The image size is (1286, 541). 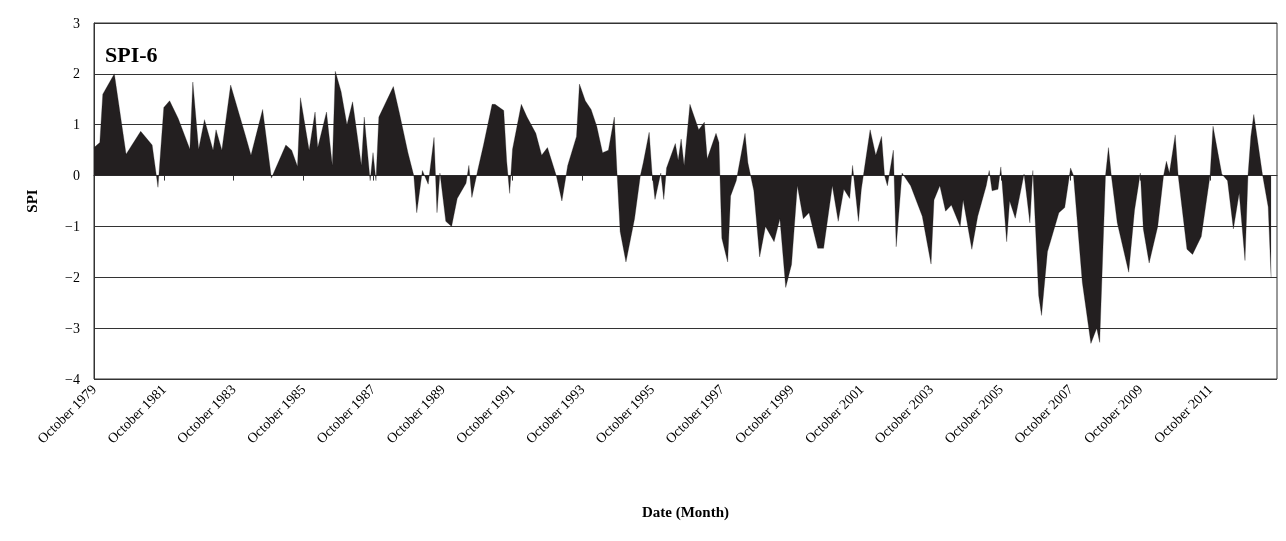 I want to click on x-axis-title: Date (Month), so click(x=685, y=512).